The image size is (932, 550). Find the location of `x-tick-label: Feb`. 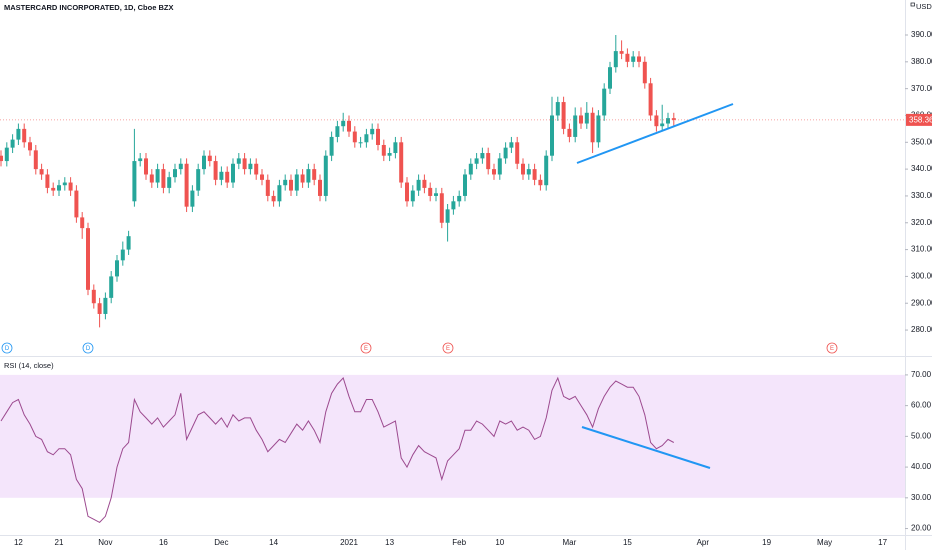

x-tick-label: Feb is located at coordinates (459, 542).